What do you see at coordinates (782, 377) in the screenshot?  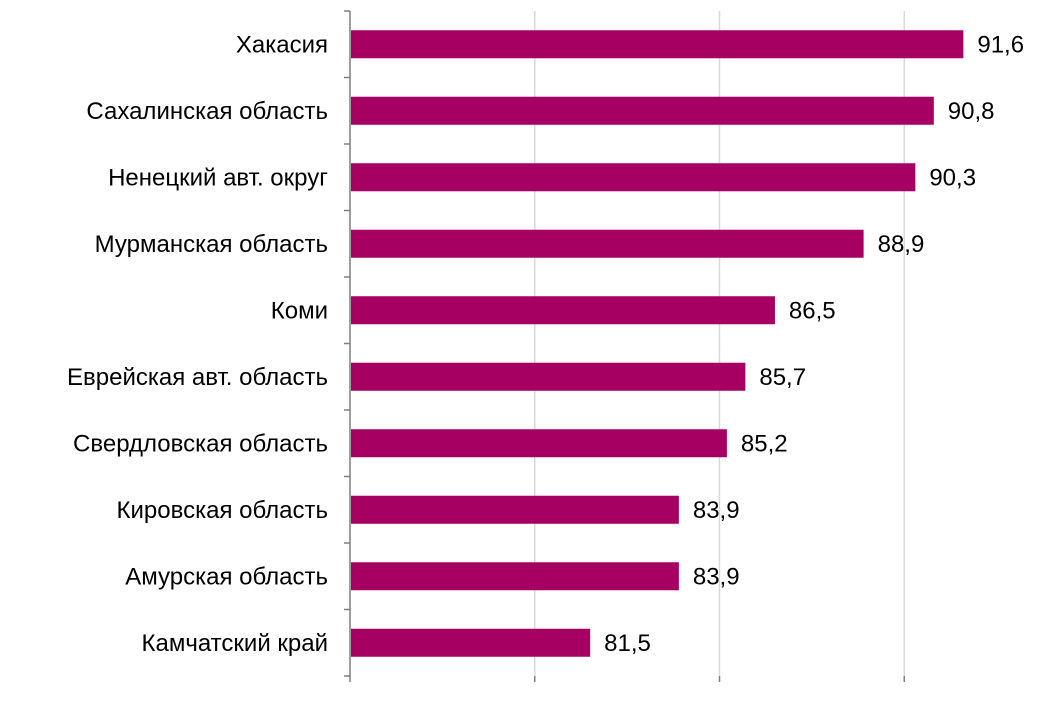 I see `value-label-6: 85,7` at bounding box center [782, 377].